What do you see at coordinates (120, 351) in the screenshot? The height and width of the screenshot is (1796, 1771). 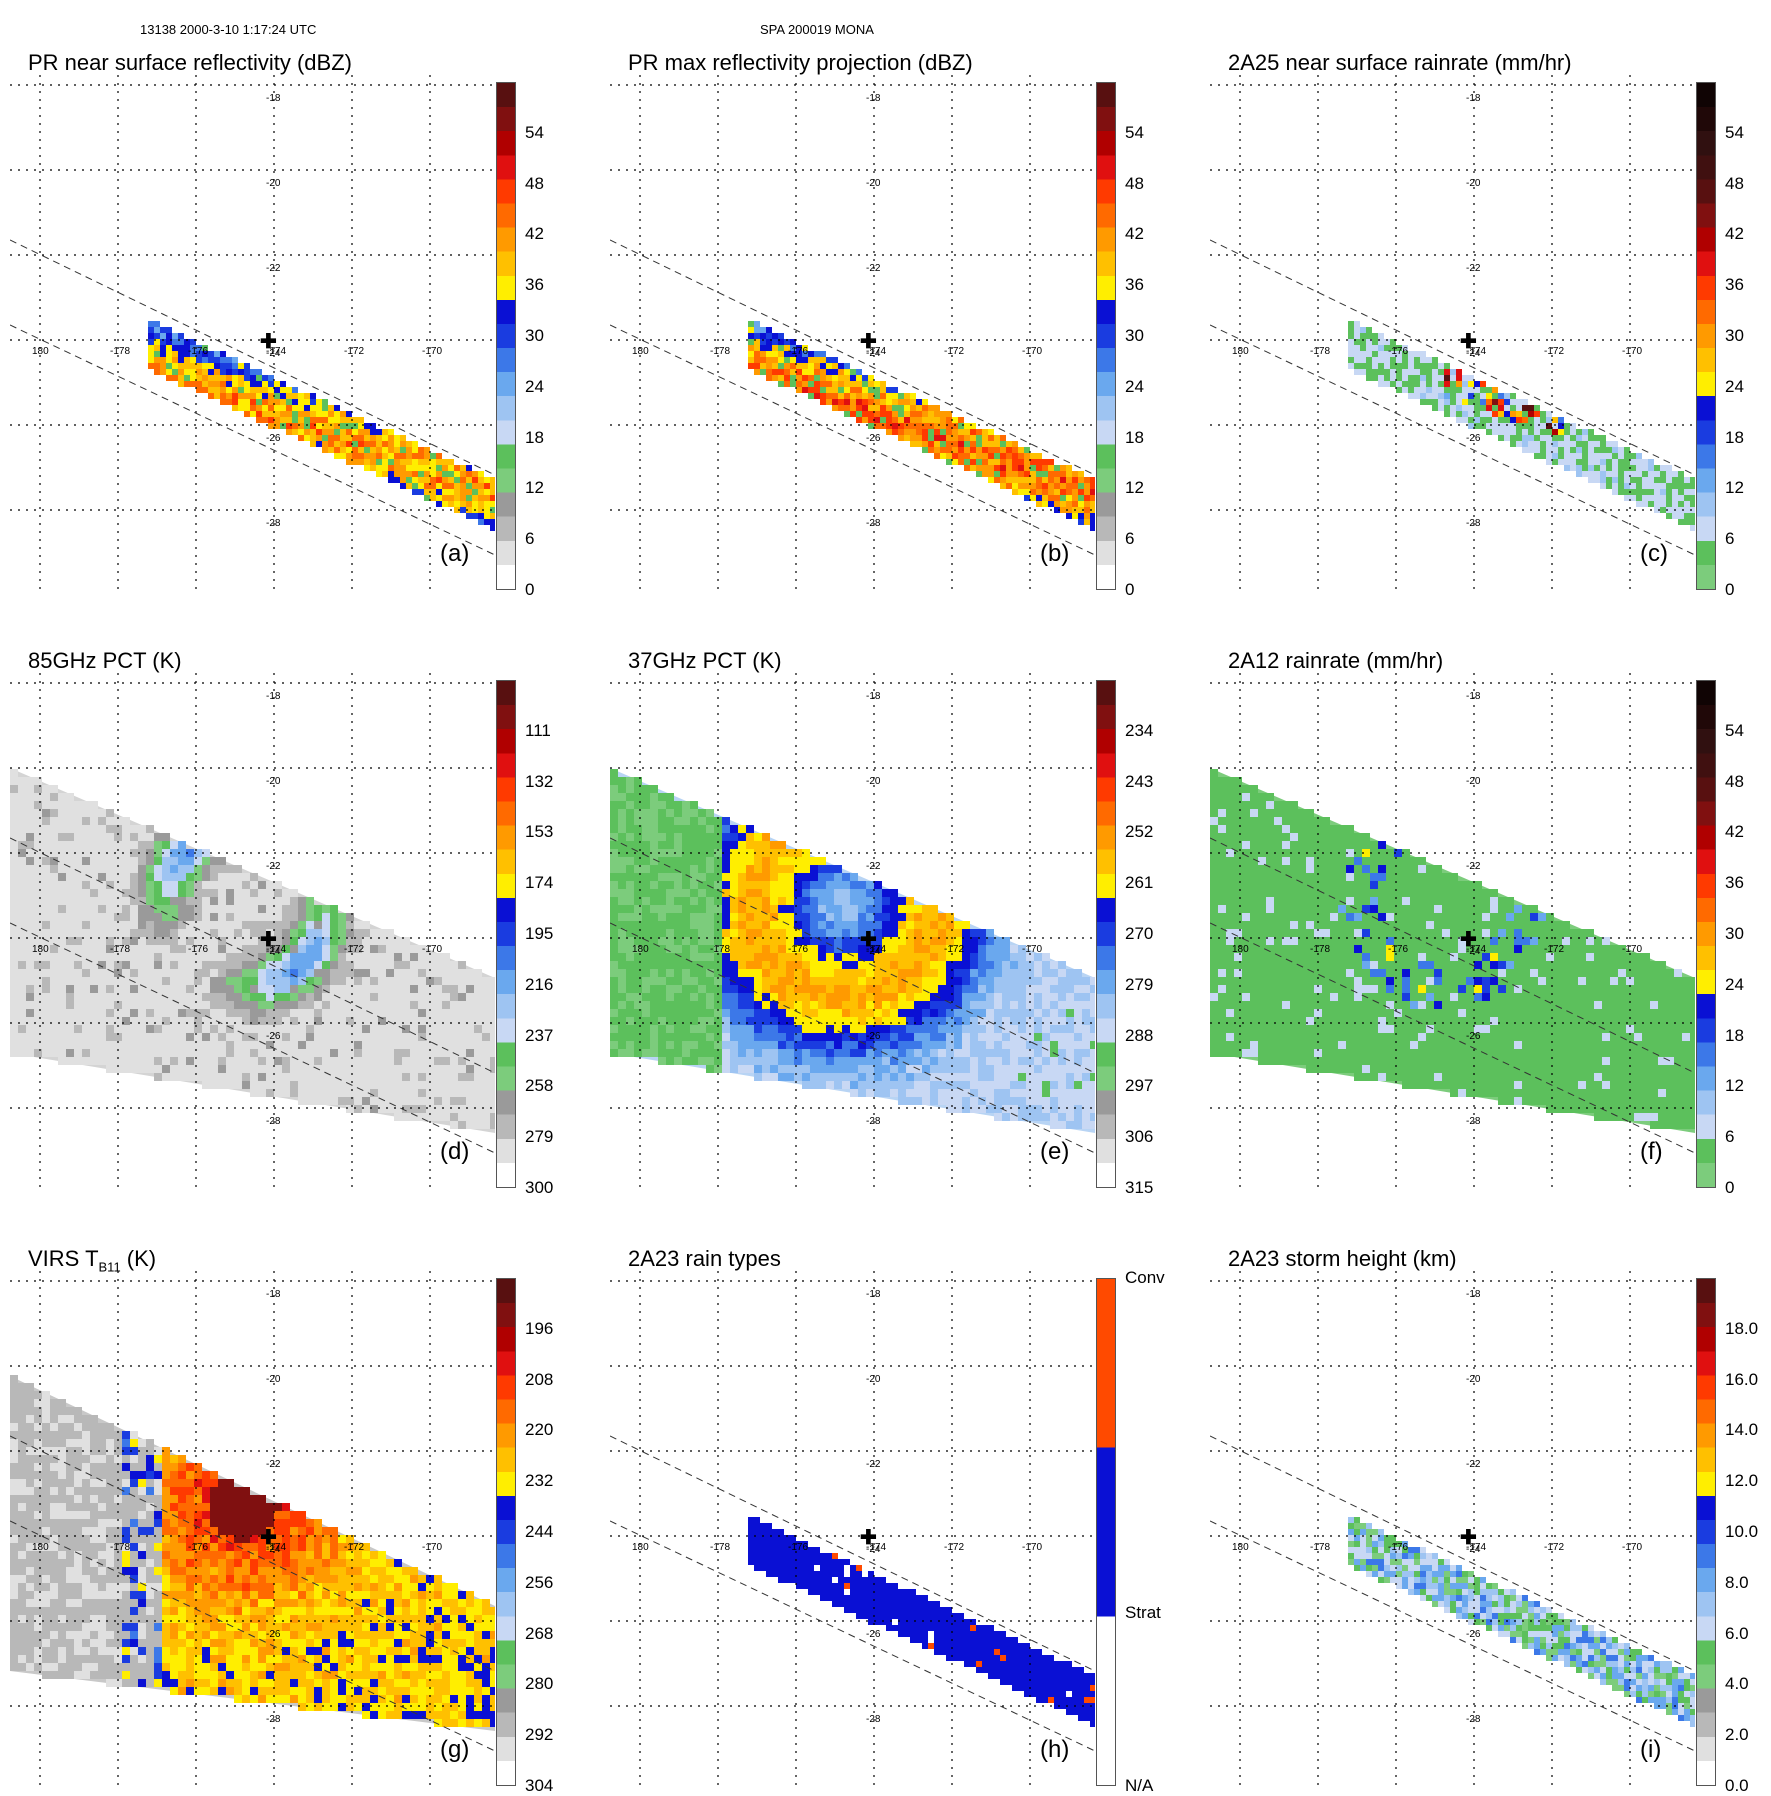 I see `lon-tick-label: -178` at bounding box center [120, 351].